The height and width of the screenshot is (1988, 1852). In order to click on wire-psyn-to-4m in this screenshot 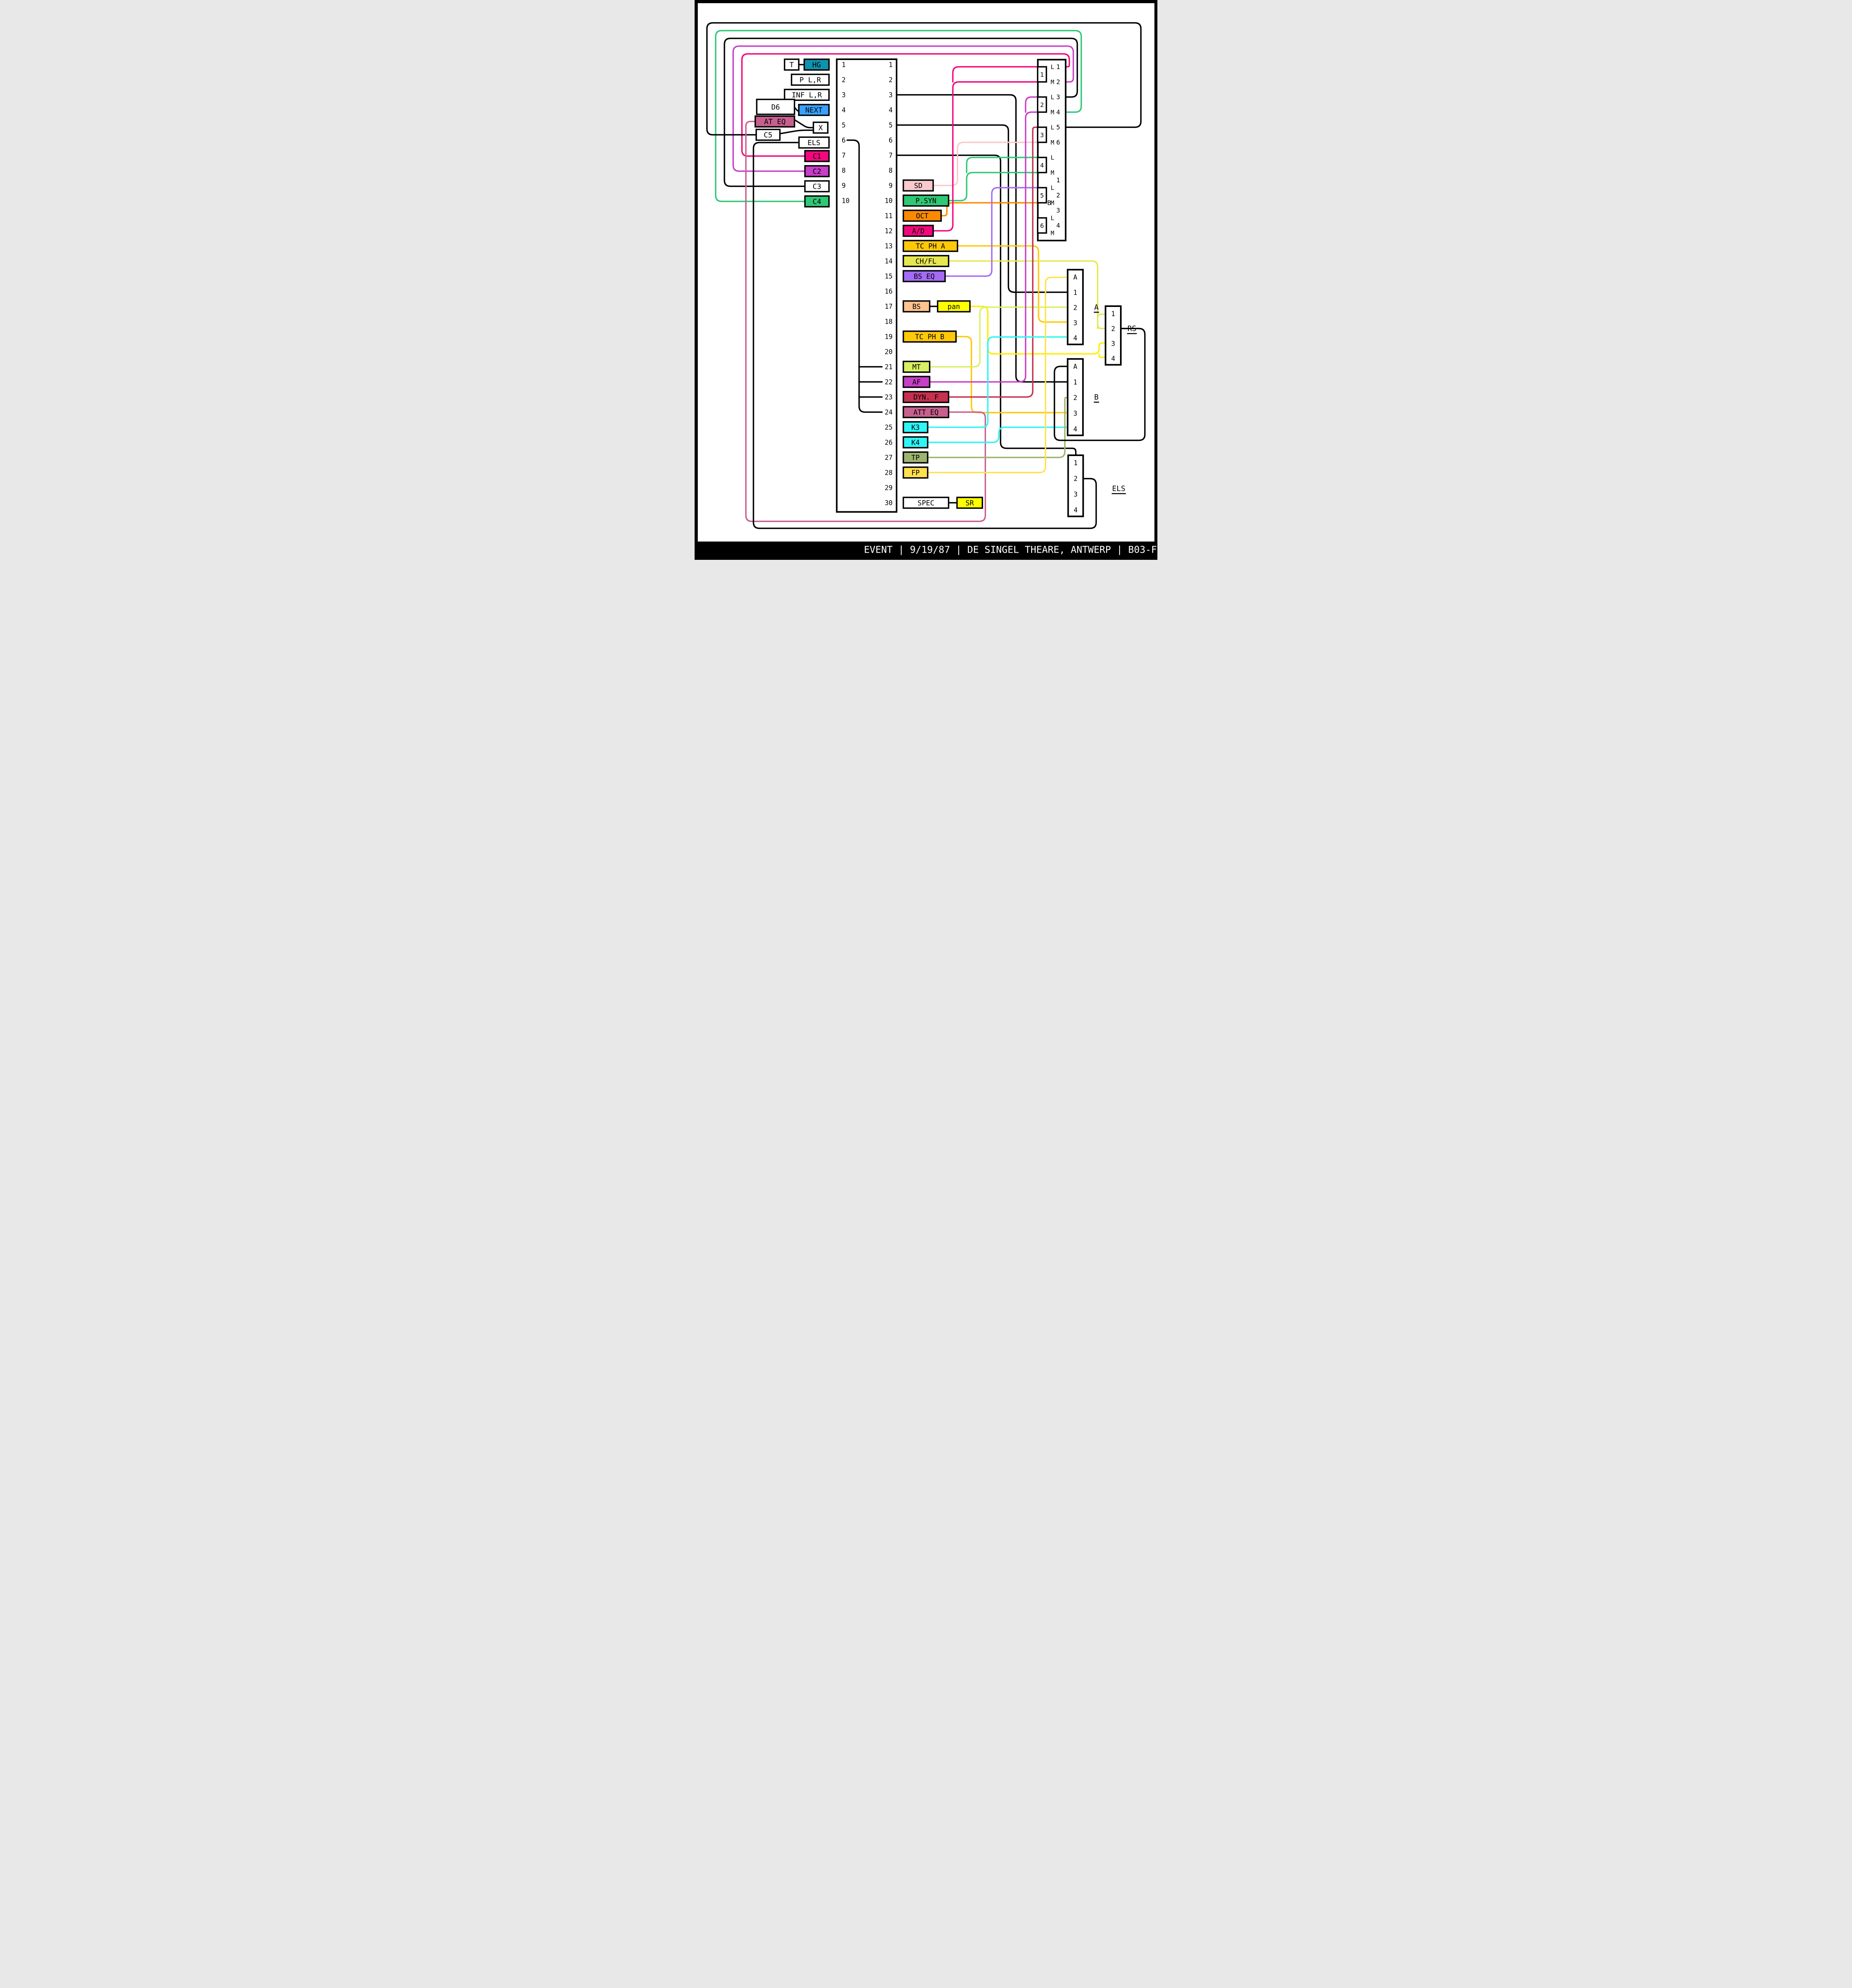, I will do `click(993, 187)`.